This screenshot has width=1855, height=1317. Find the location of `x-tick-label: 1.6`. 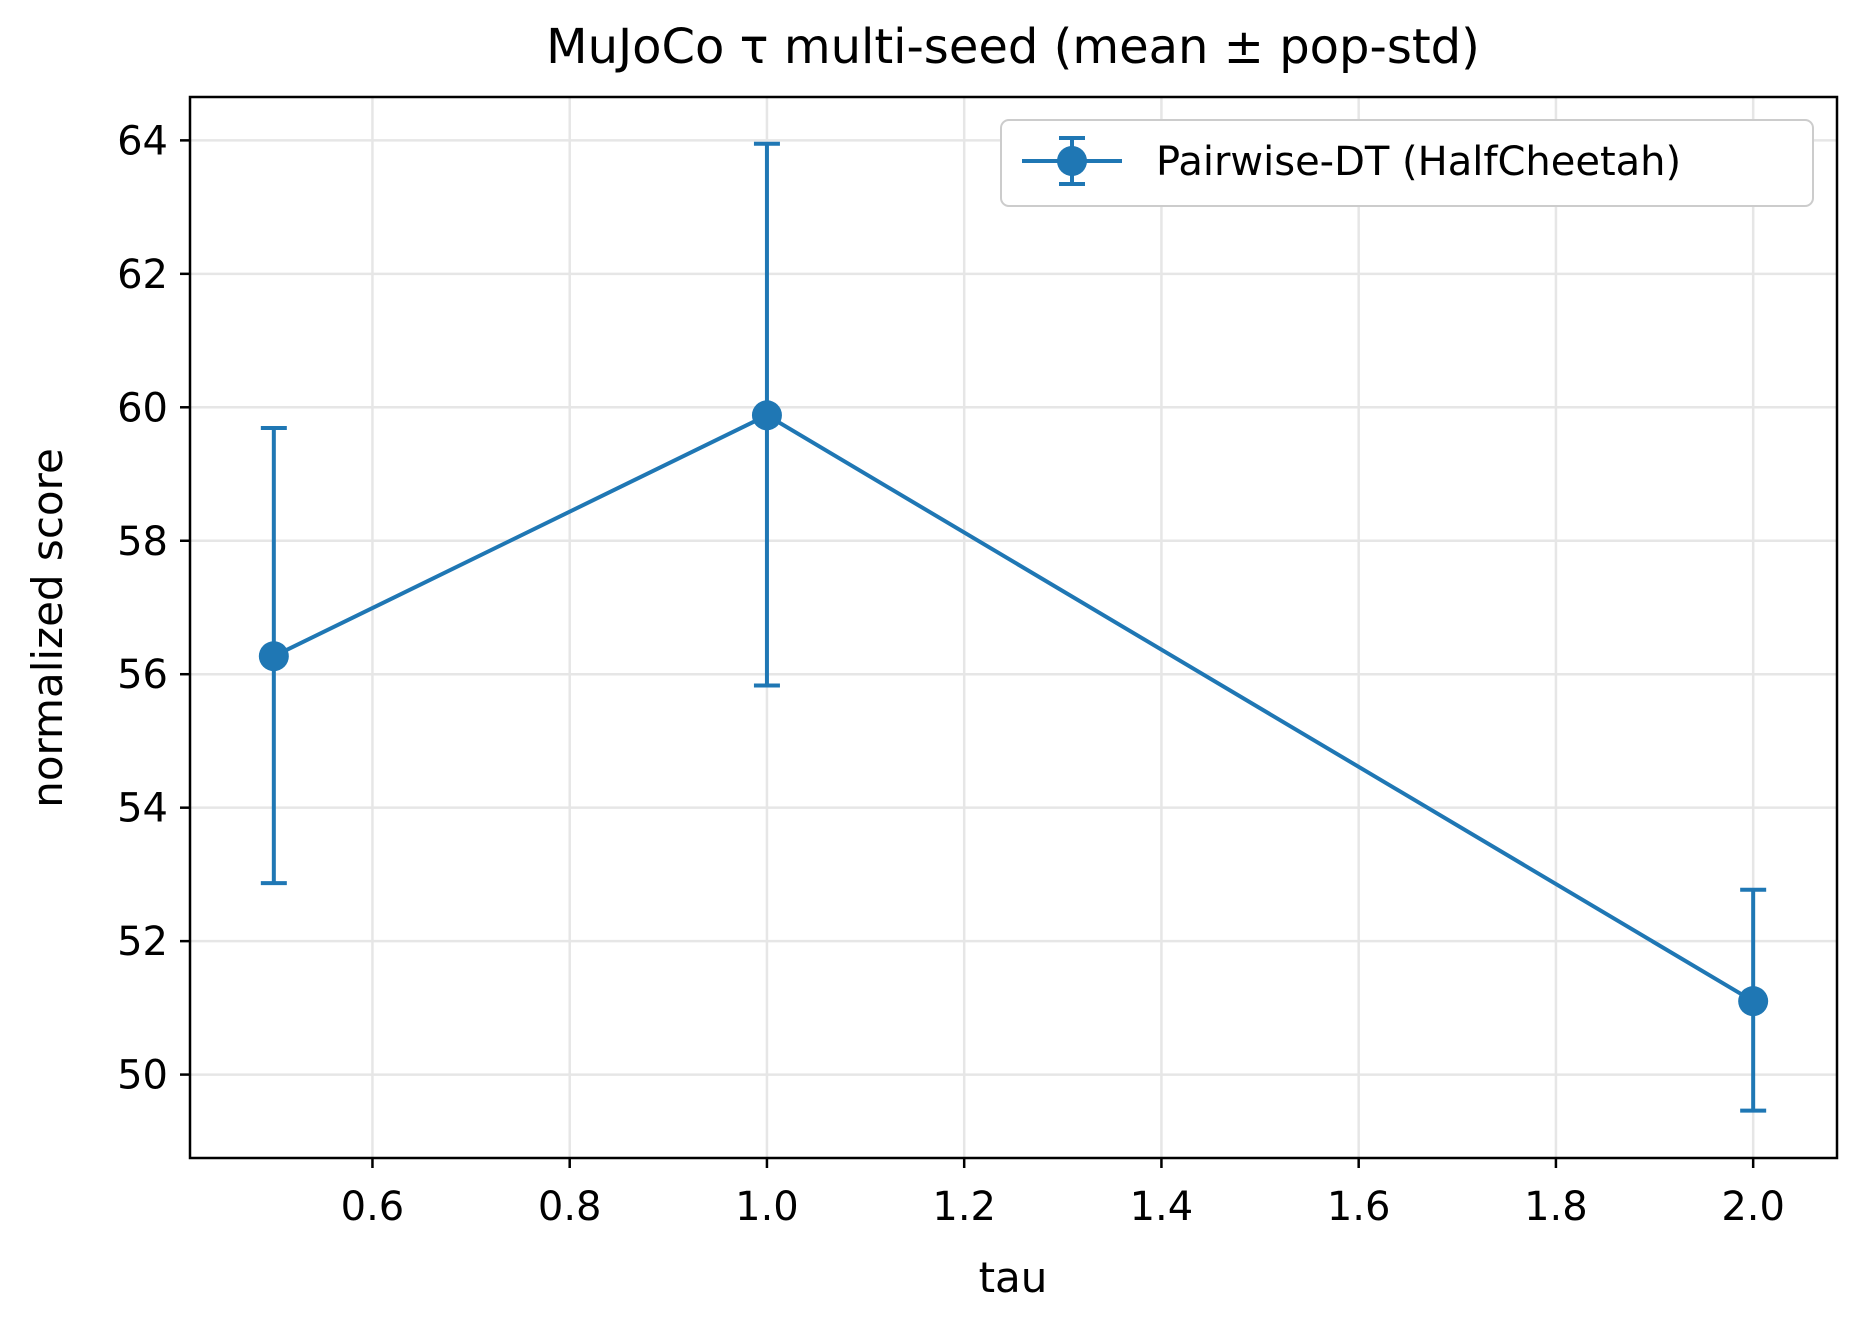

x-tick-label: 1.6 is located at coordinates (1359, 1207).